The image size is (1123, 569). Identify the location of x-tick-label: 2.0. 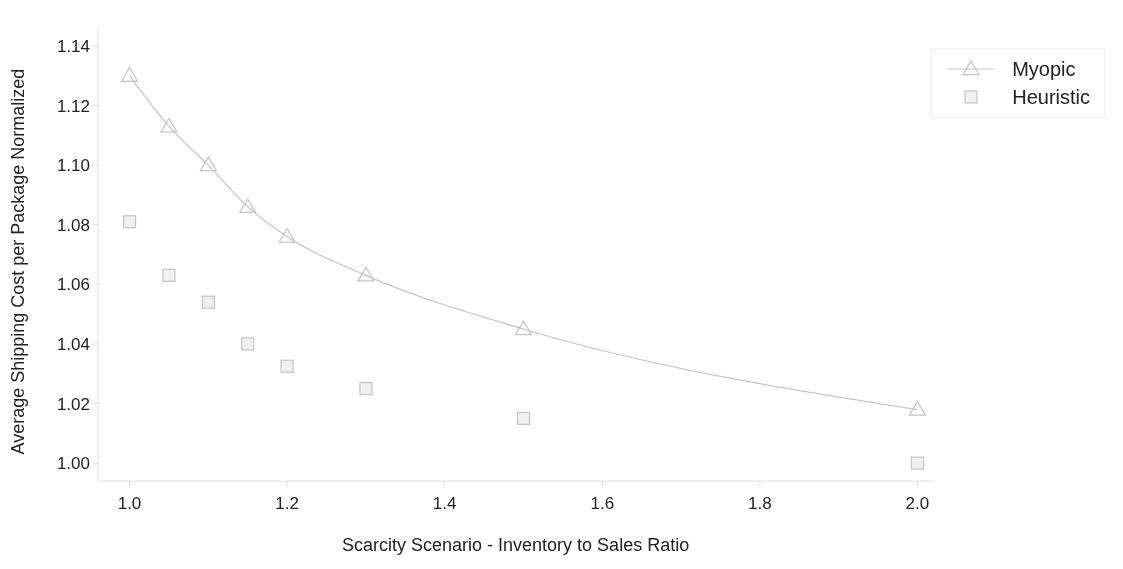
(917, 504).